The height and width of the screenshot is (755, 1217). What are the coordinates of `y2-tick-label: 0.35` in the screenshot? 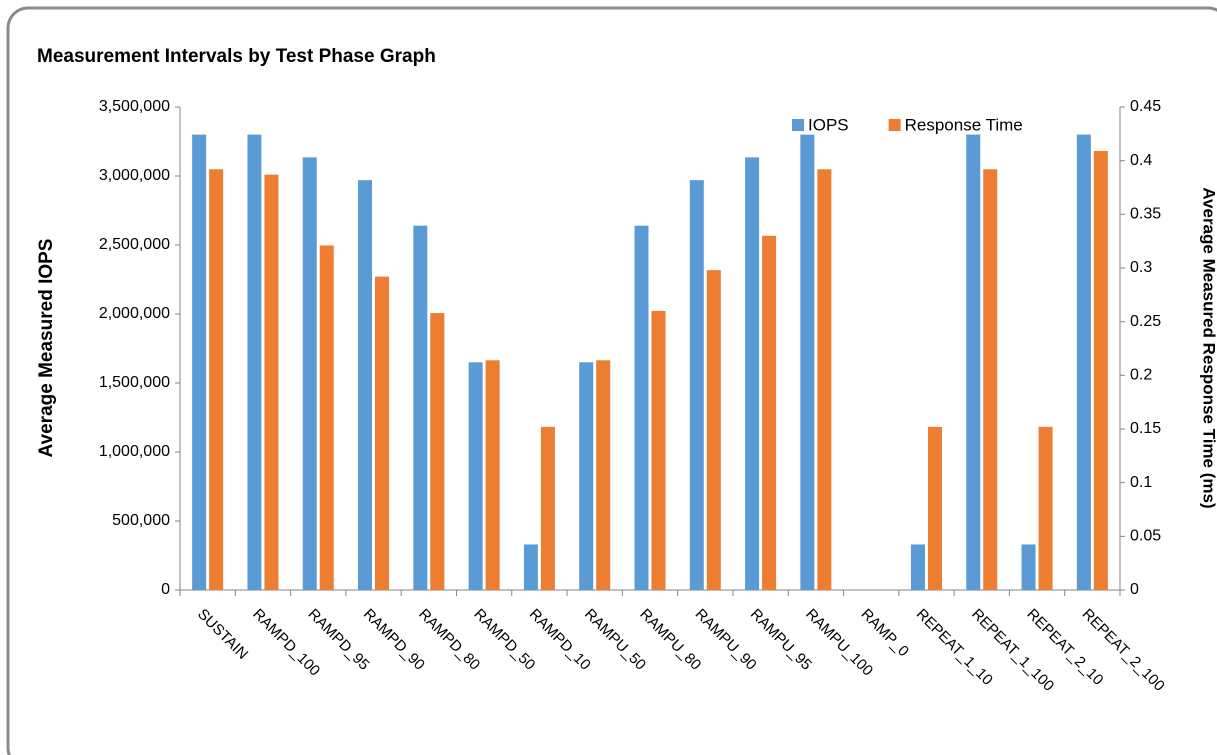 It's located at (1145, 214).